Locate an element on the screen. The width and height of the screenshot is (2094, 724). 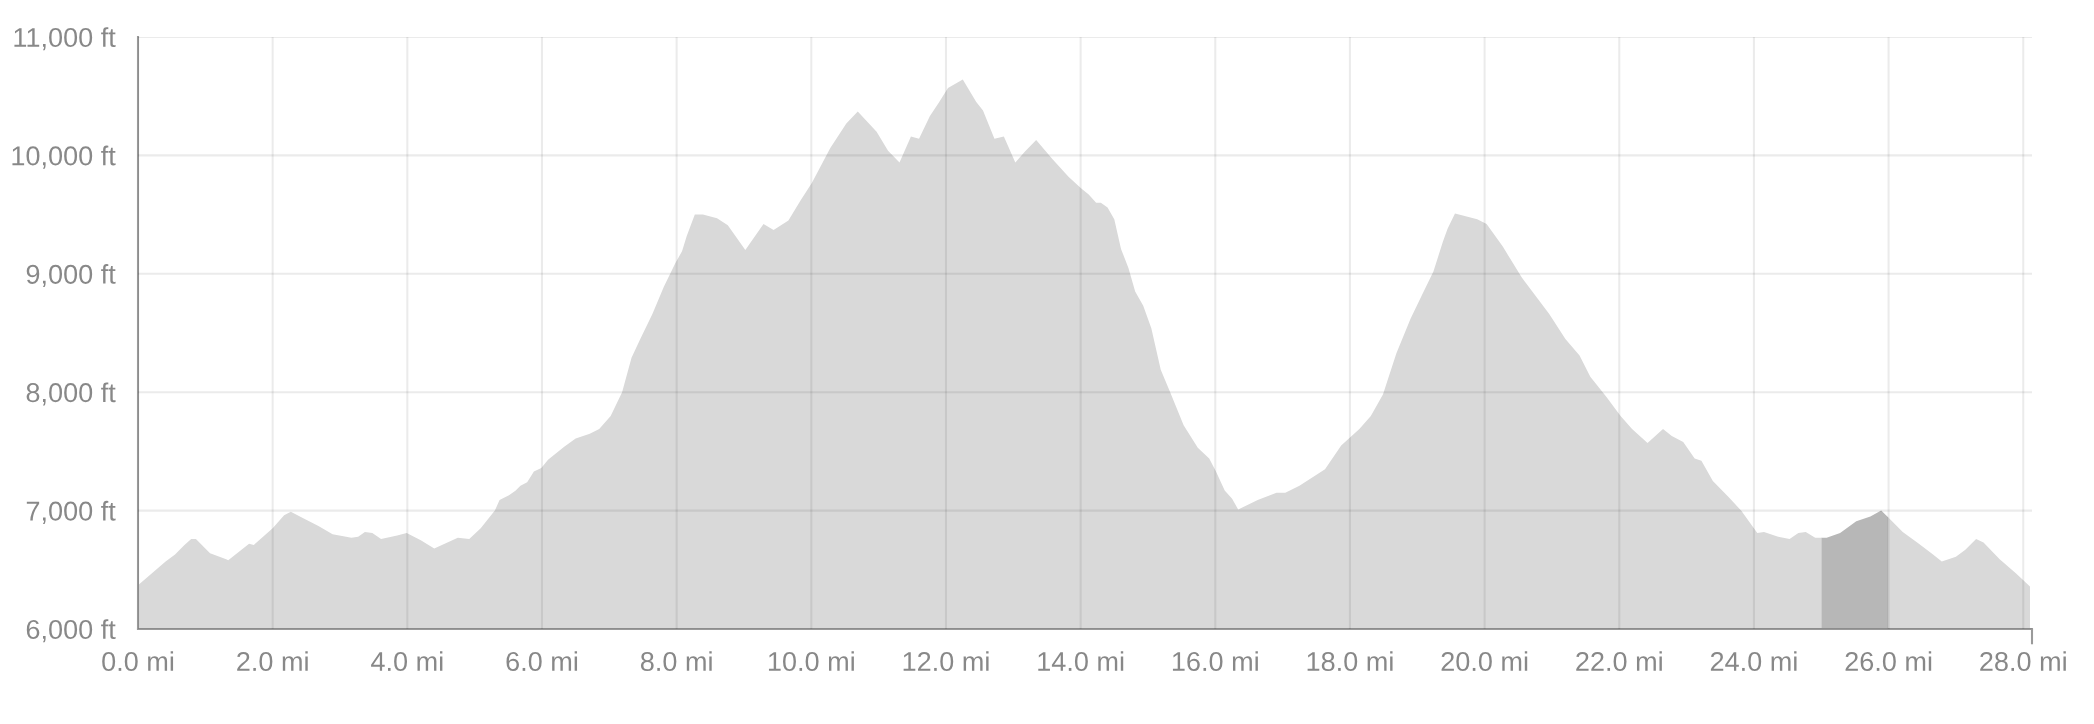
x-tick-label: 4.0 mi is located at coordinates (407, 661).